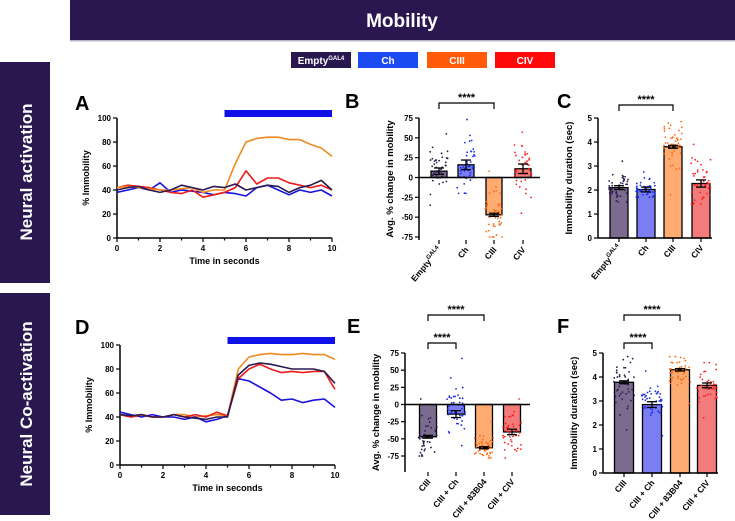  Describe the element at coordinates (697, 252) in the screenshot. I see `x-tick-label: CIV` at that location.